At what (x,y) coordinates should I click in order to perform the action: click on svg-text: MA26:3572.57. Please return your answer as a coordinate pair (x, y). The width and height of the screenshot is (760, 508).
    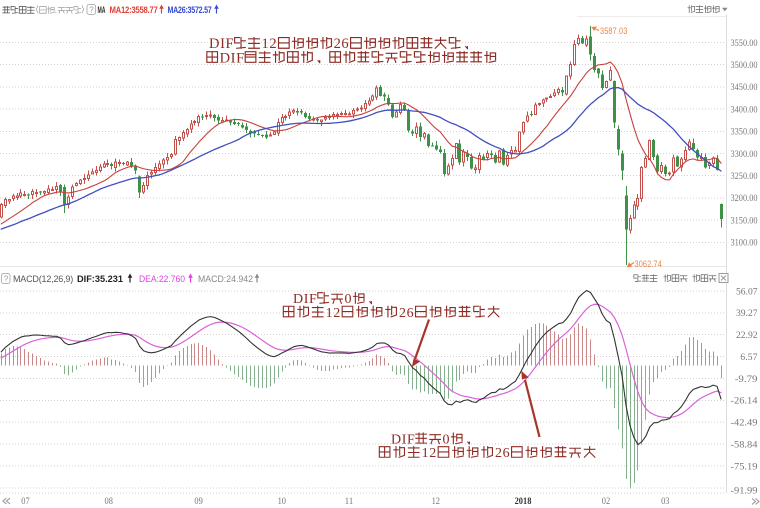
    Looking at the image, I should click on (190, 10).